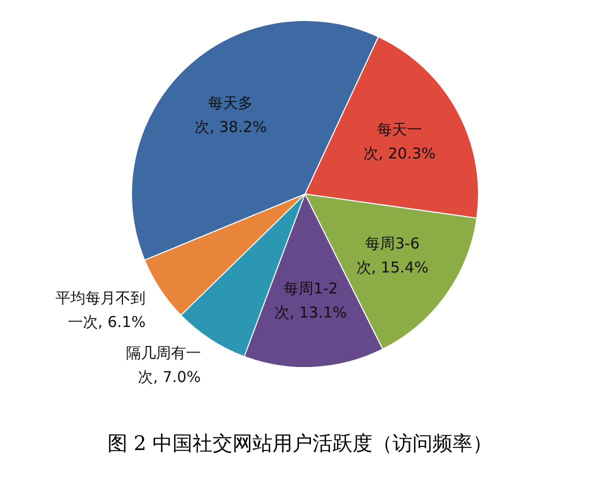 This screenshot has height=480, width=600. I want to click on slice-label: 每天多次, 38.2%, so click(230, 115).